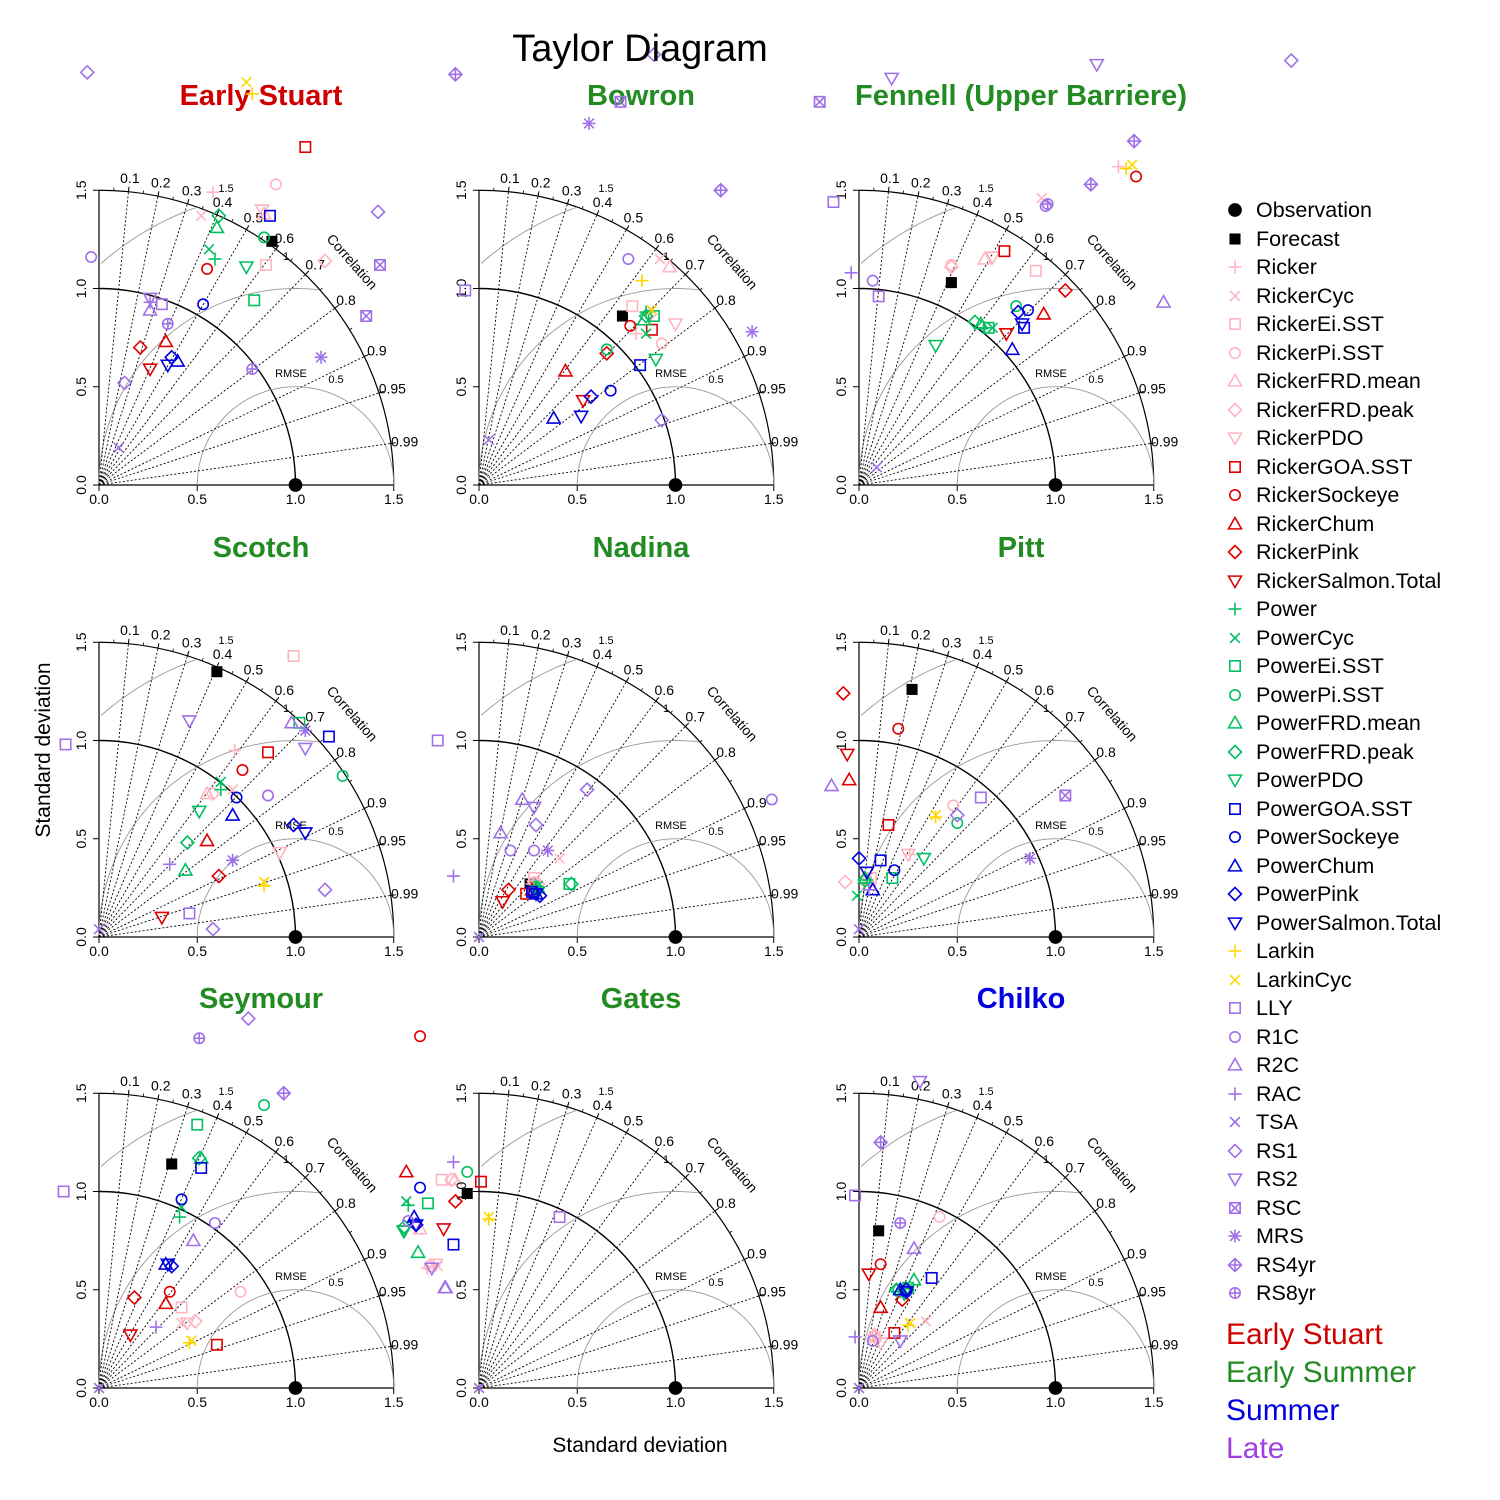 Image resolution: width=1500 pixels, height=1500 pixels. Describe the element at coordinates (172, 1266) in the screenshot. I see `point-powerpink` at that location.